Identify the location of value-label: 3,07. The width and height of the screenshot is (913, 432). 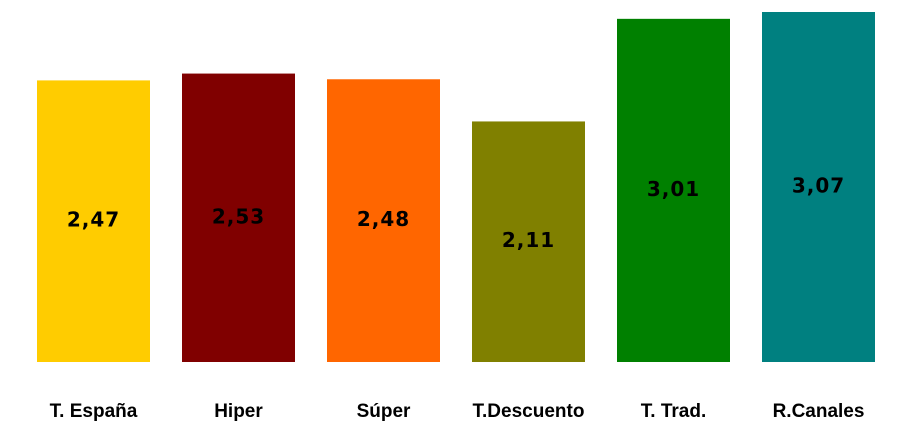
(818, 186).